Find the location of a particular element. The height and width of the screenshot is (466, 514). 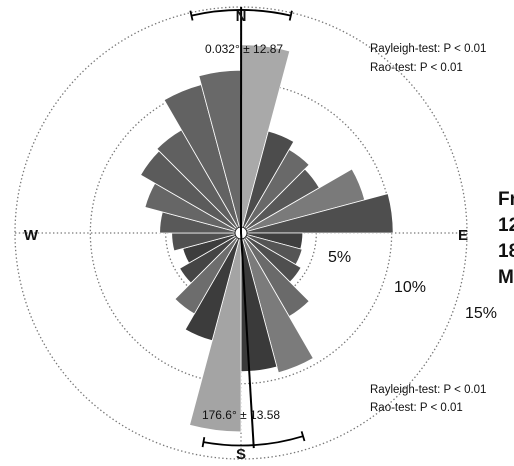

radial-tick-5-label: 5% is located at coordinates (339, 257).